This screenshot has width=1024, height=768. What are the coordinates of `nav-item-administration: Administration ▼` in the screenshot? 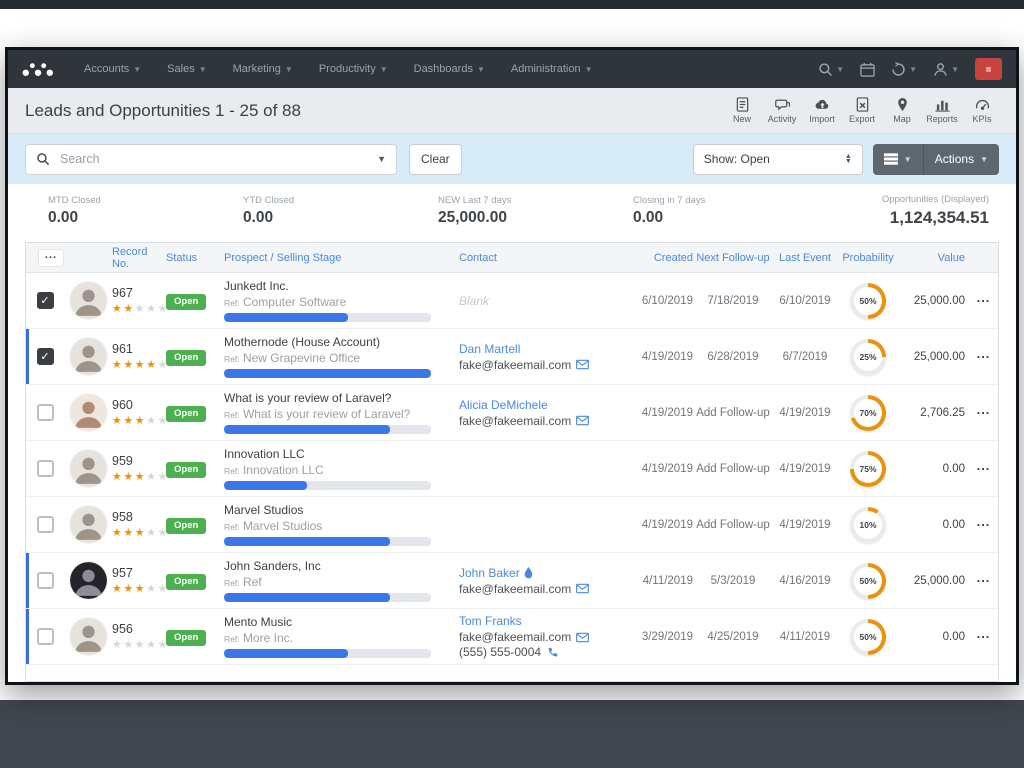 It's located at (552, 69).